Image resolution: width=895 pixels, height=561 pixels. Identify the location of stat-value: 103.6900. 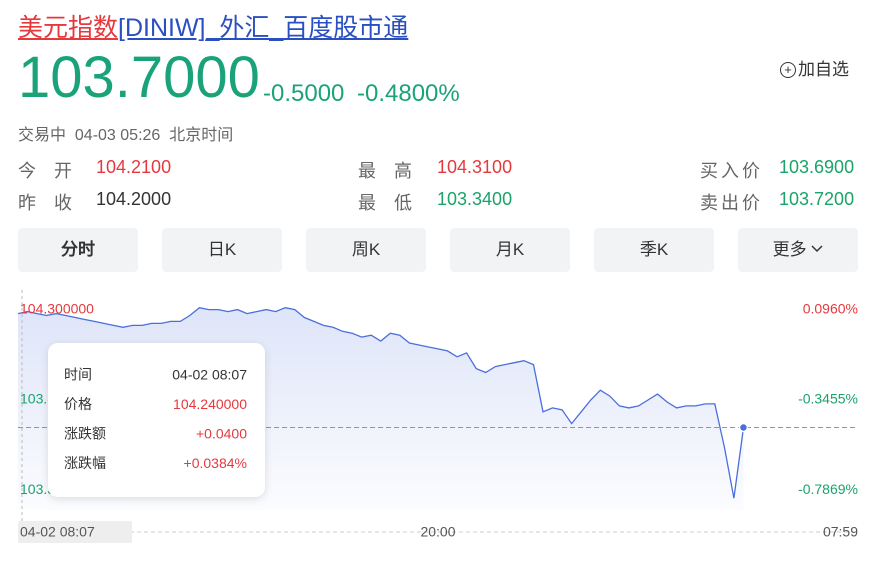
(817, 167).